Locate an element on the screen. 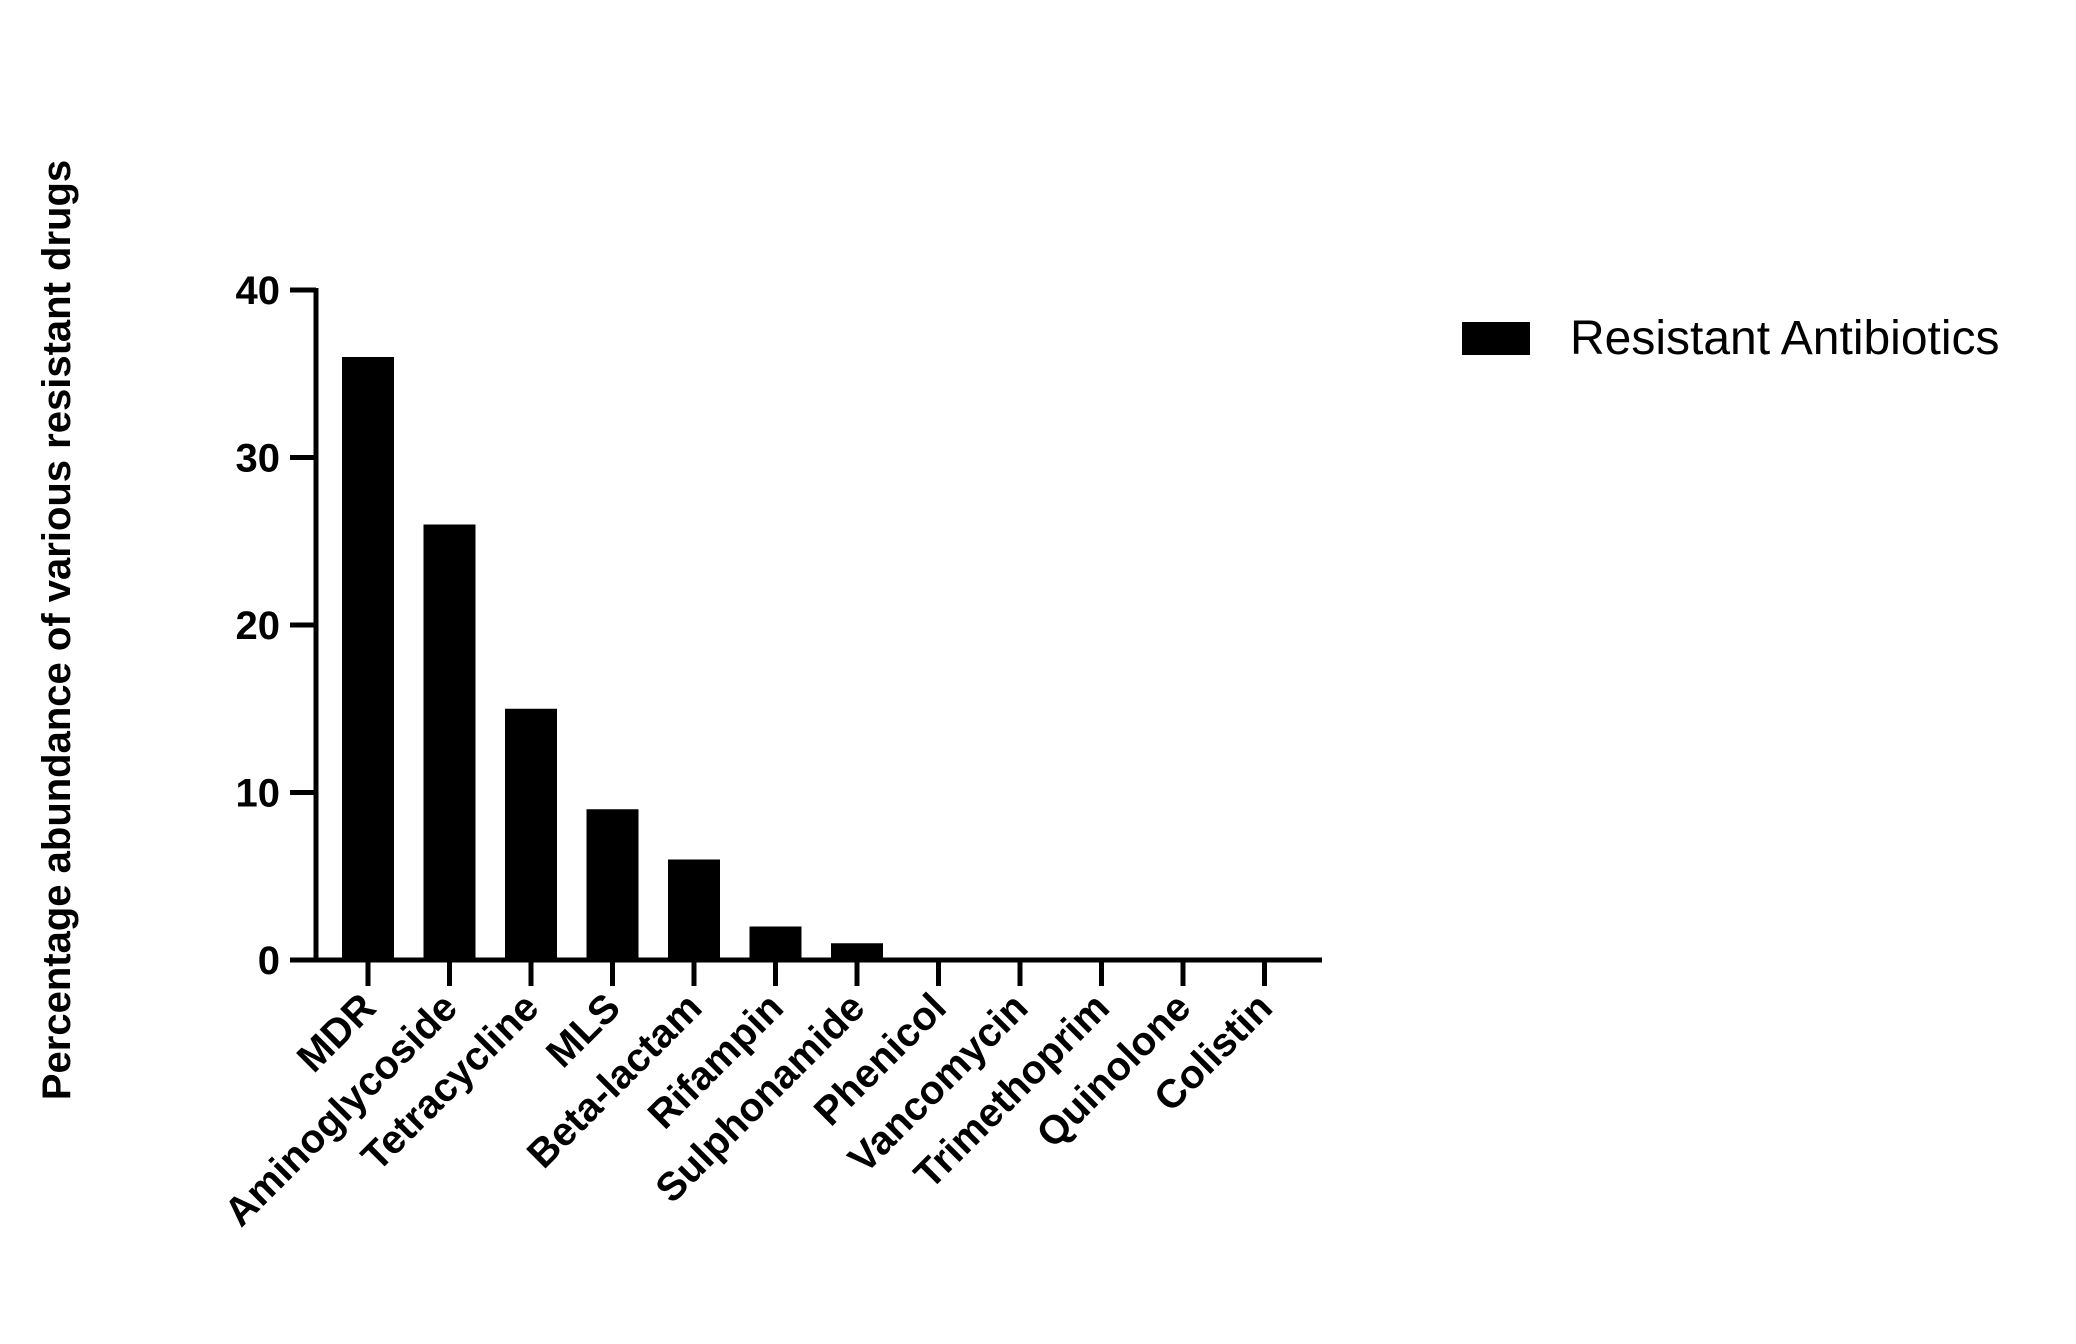  y-tick-label: 30 is located at coordinates (258, 459).